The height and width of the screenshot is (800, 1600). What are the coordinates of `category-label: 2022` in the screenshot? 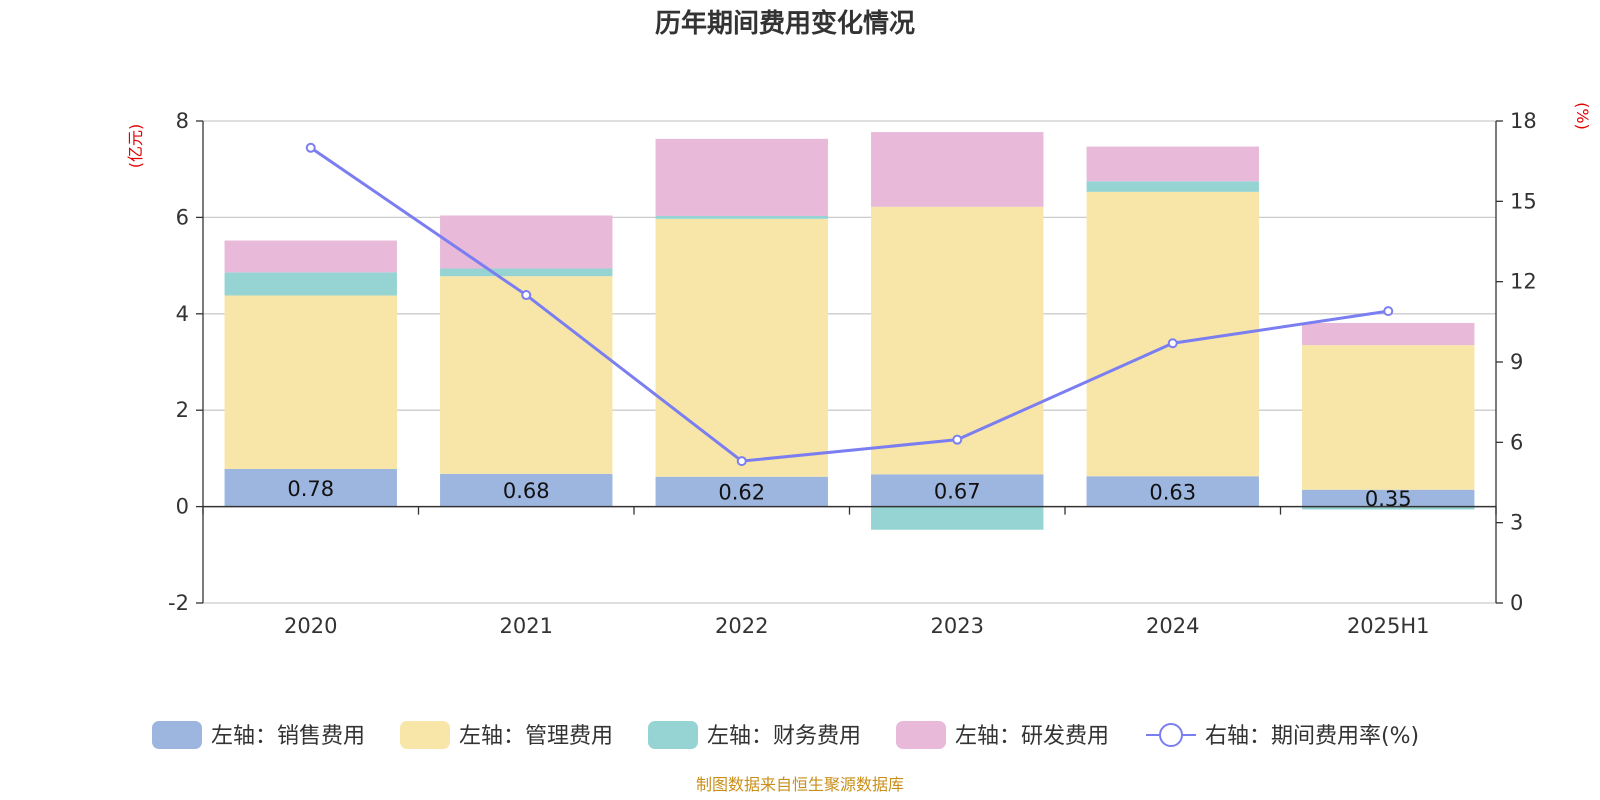 It's located at (741, 626).